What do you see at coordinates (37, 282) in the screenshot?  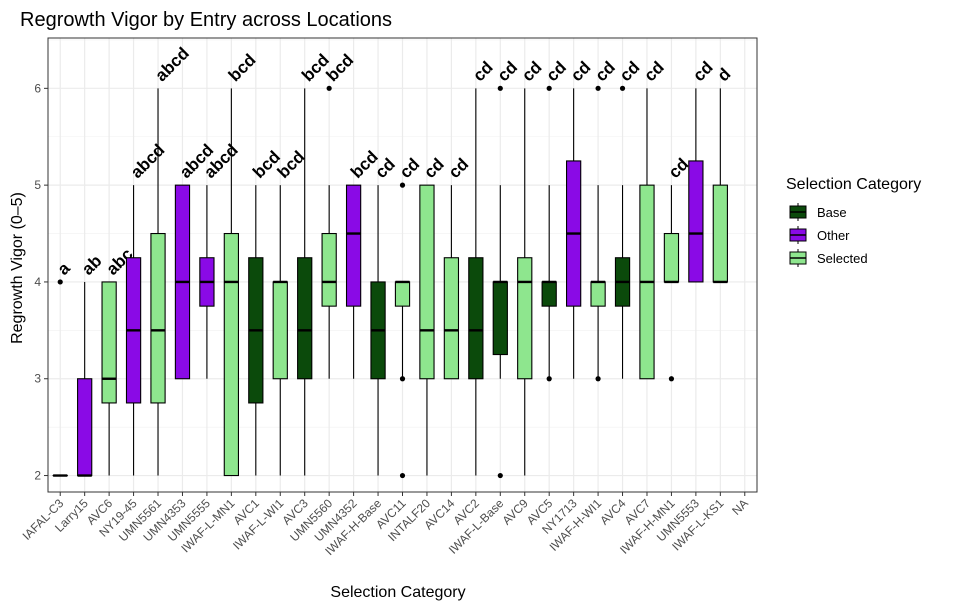 I see `y-tick-label: 4` at bounding box center [37, 282].